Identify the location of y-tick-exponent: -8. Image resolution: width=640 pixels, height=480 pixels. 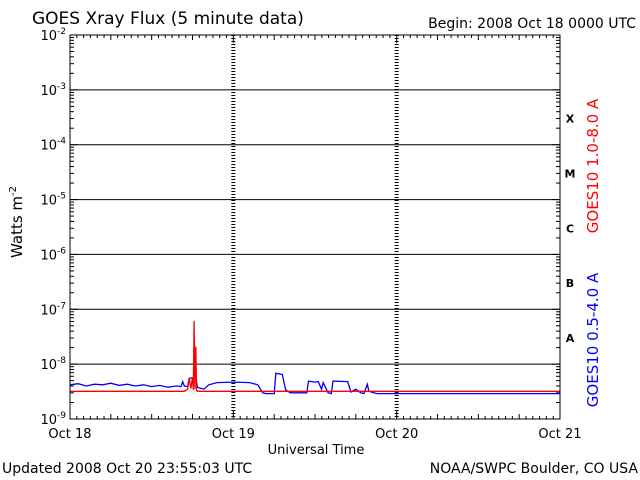
(61, 361).